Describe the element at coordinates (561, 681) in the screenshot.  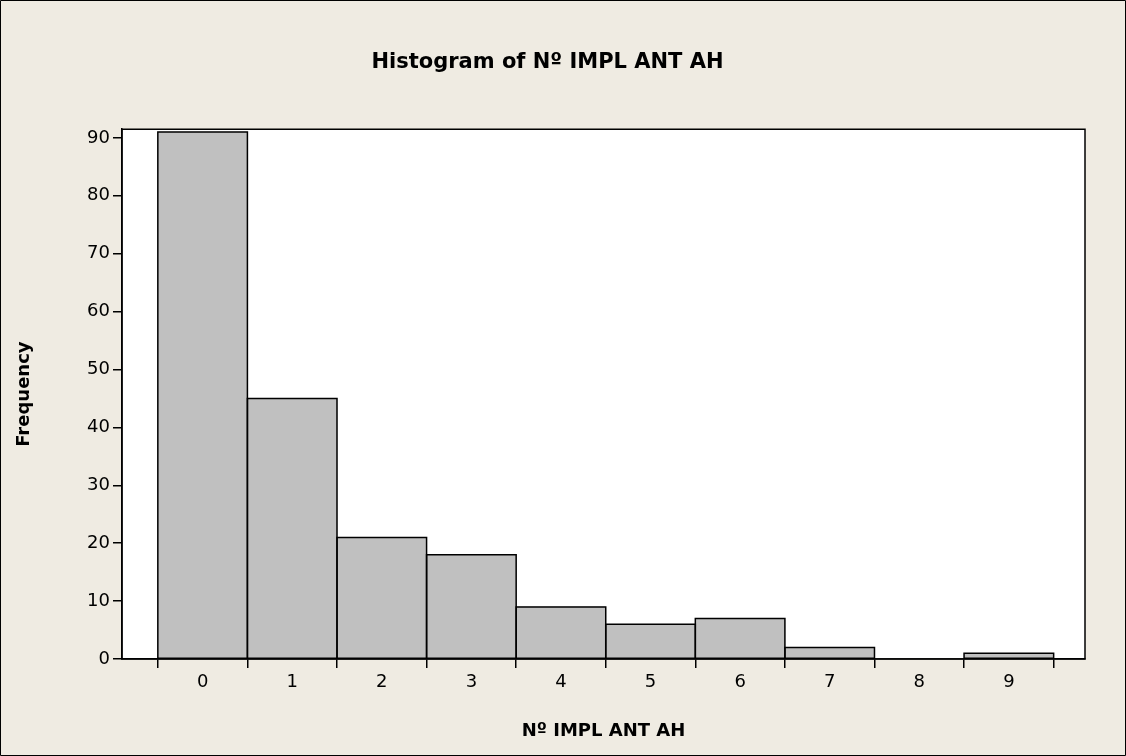
I see `x-tick-label: 4` at that location.